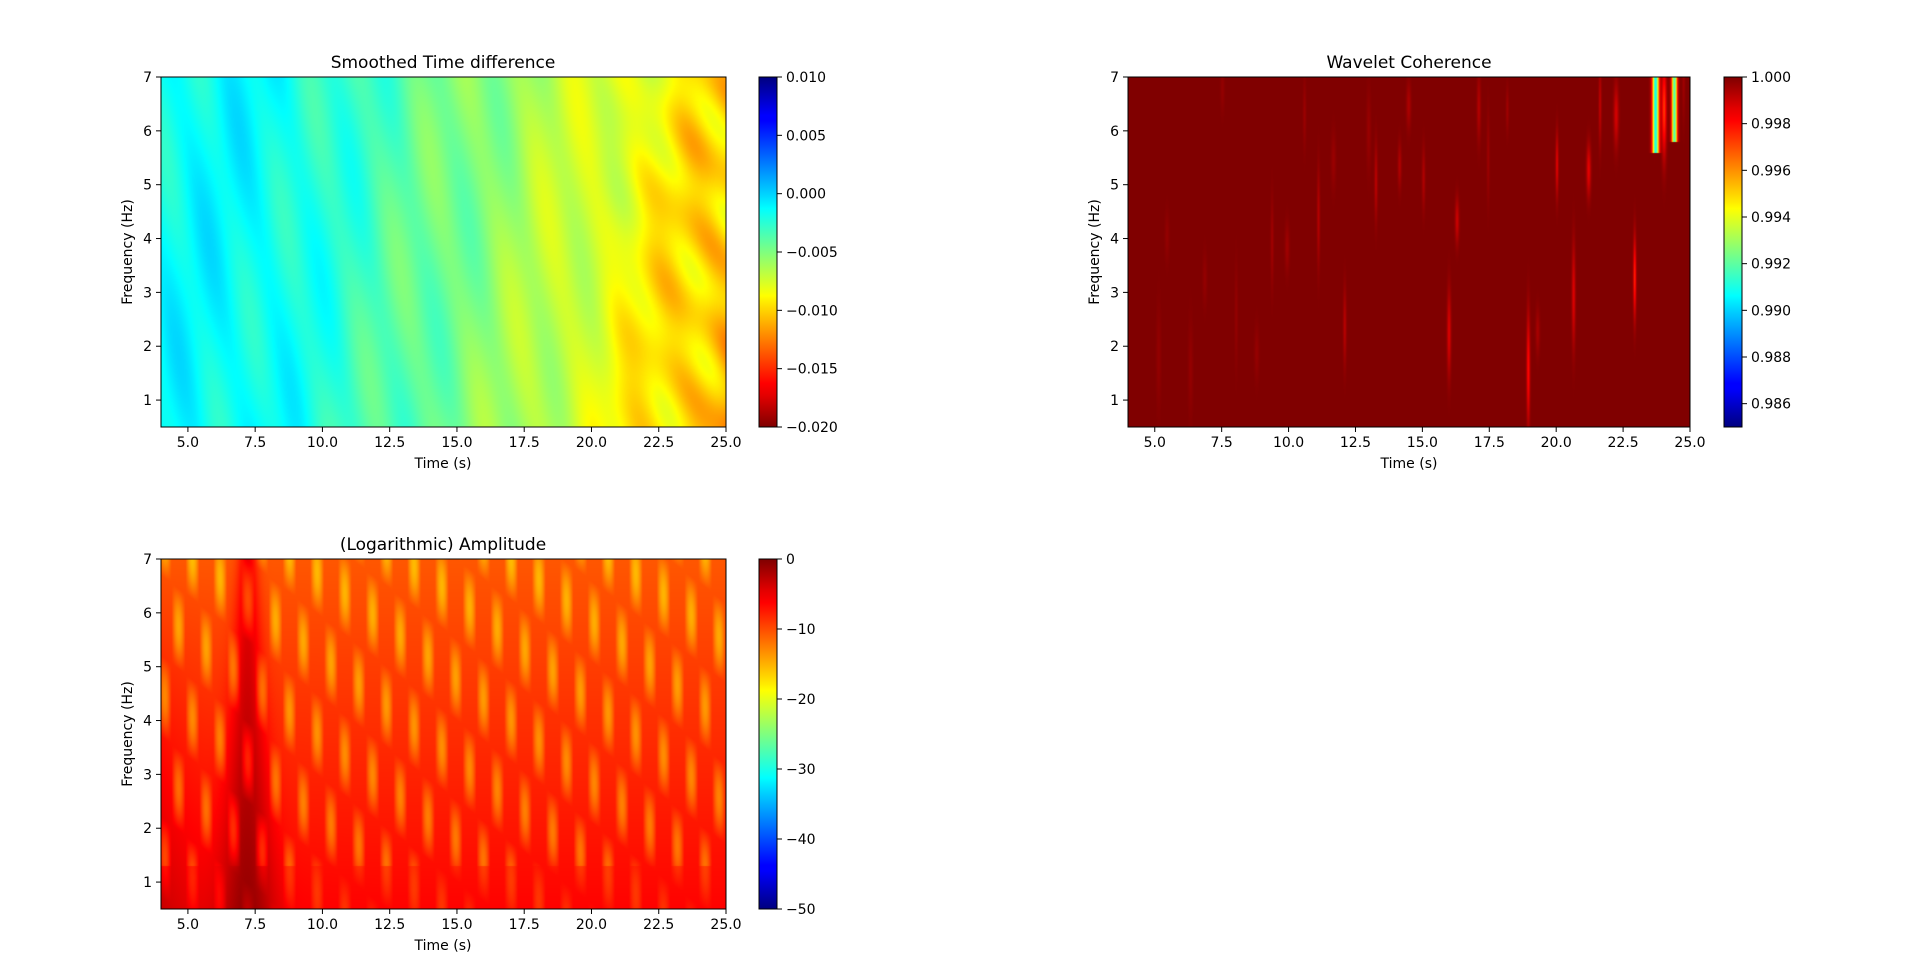  I want to click on colorbar-tick-label: −10, so click(801, 630).